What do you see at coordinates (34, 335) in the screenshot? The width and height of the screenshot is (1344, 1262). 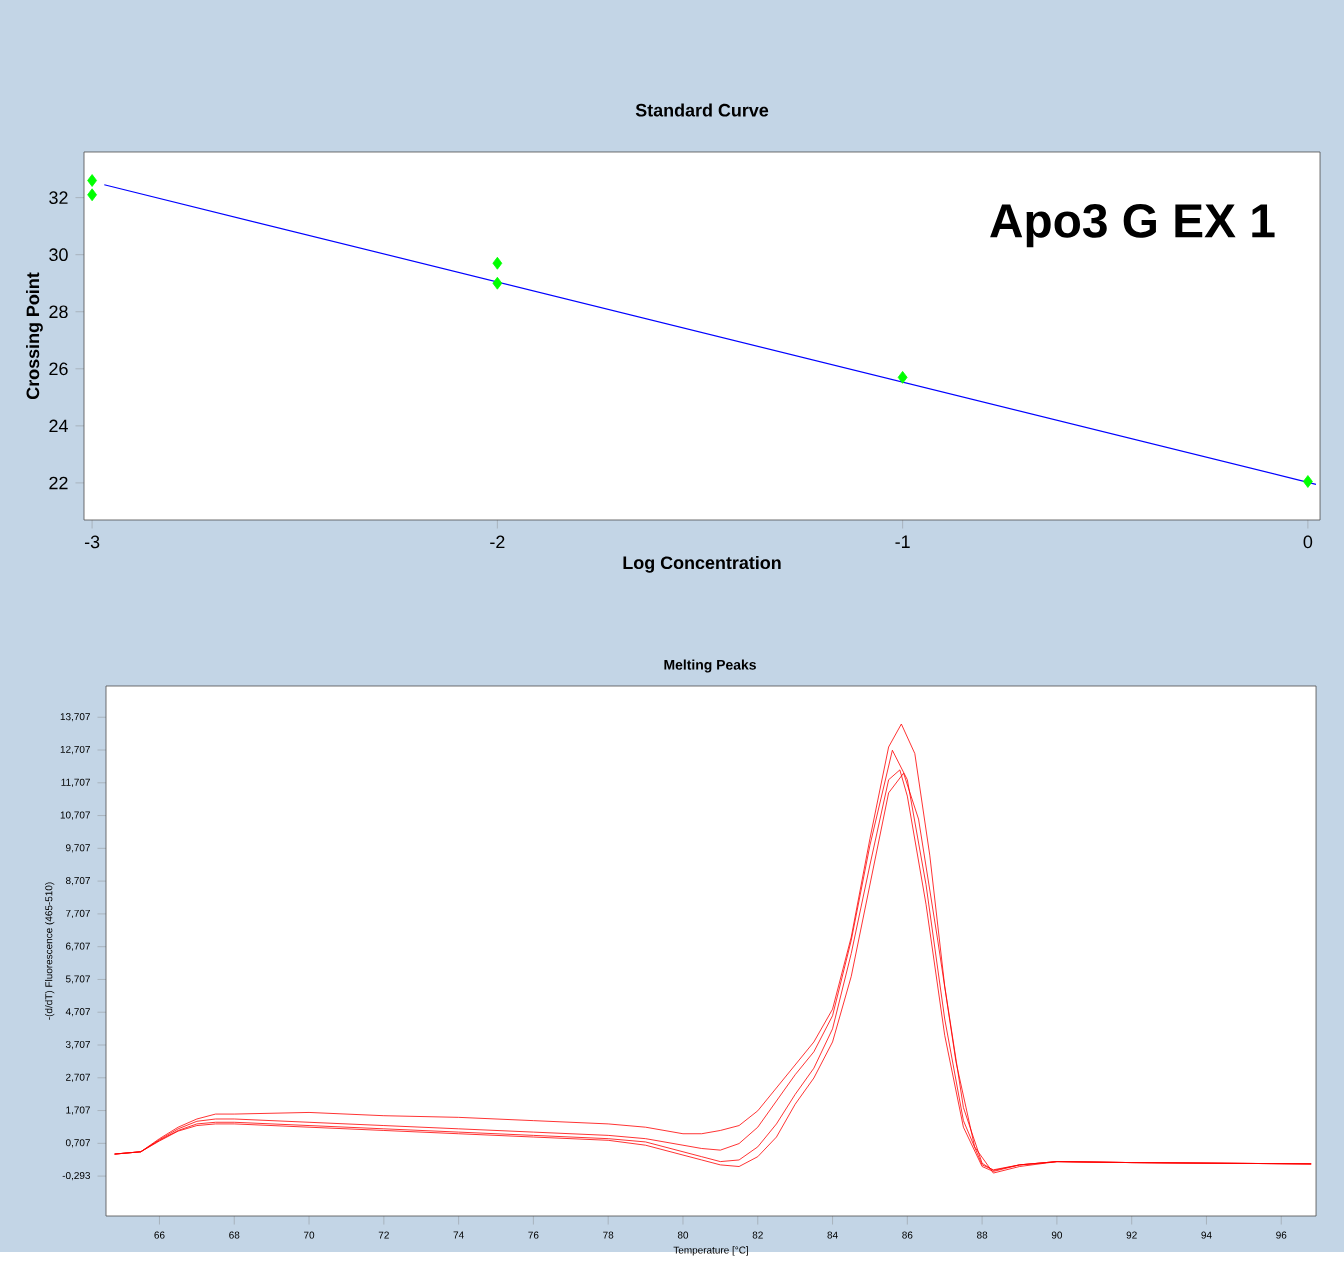 I see `y-axis-title: Crossing Point` at bounding box center [34, 335].